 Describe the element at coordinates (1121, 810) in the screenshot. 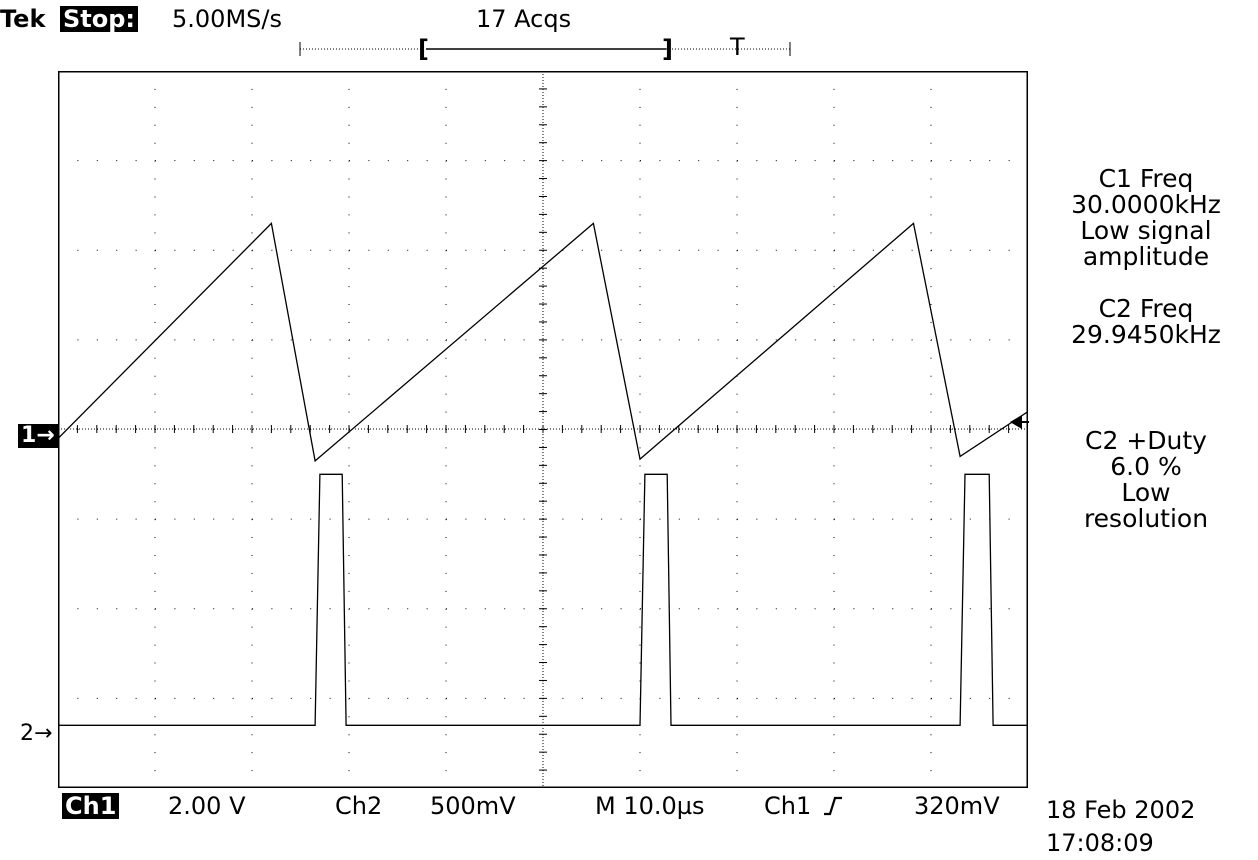

I see `date-readout: 18 Feb 2002` at that location.